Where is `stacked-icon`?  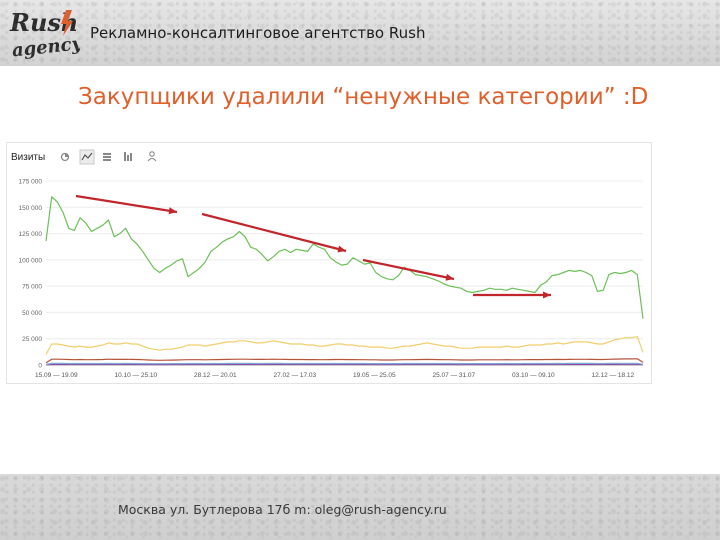
stacked-icon is located at coordinates (107, 157).